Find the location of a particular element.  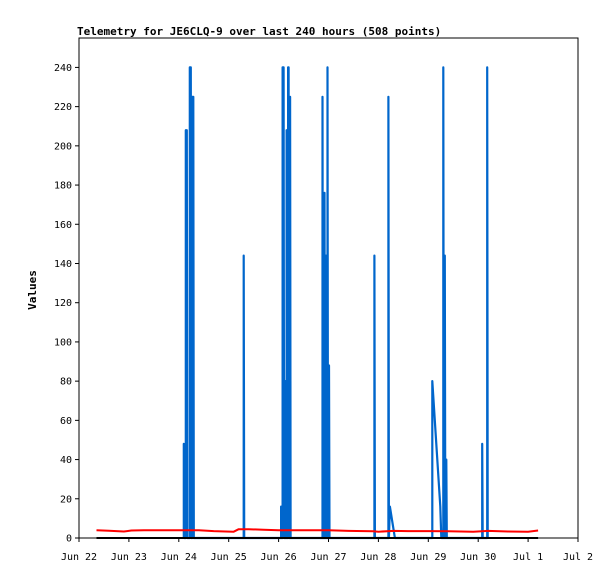

x-tick-label: Jun 24 is located at coordinates (179, 557).